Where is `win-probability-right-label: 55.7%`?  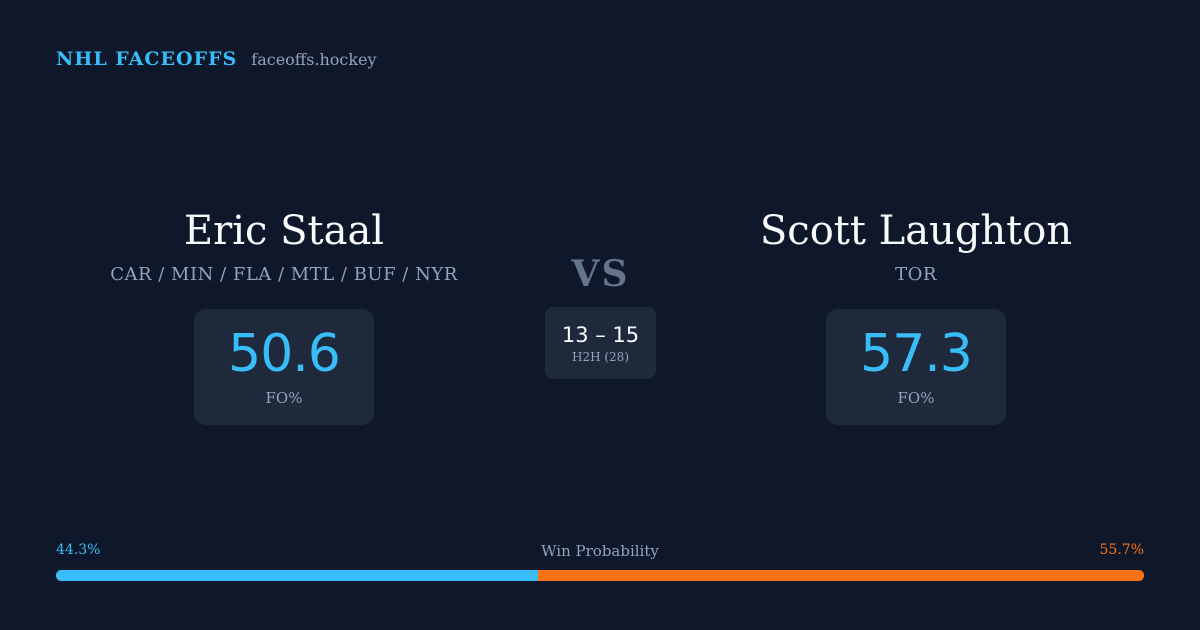
win-probability-right-label: 55.7% is located at coordinates (1121, 550).